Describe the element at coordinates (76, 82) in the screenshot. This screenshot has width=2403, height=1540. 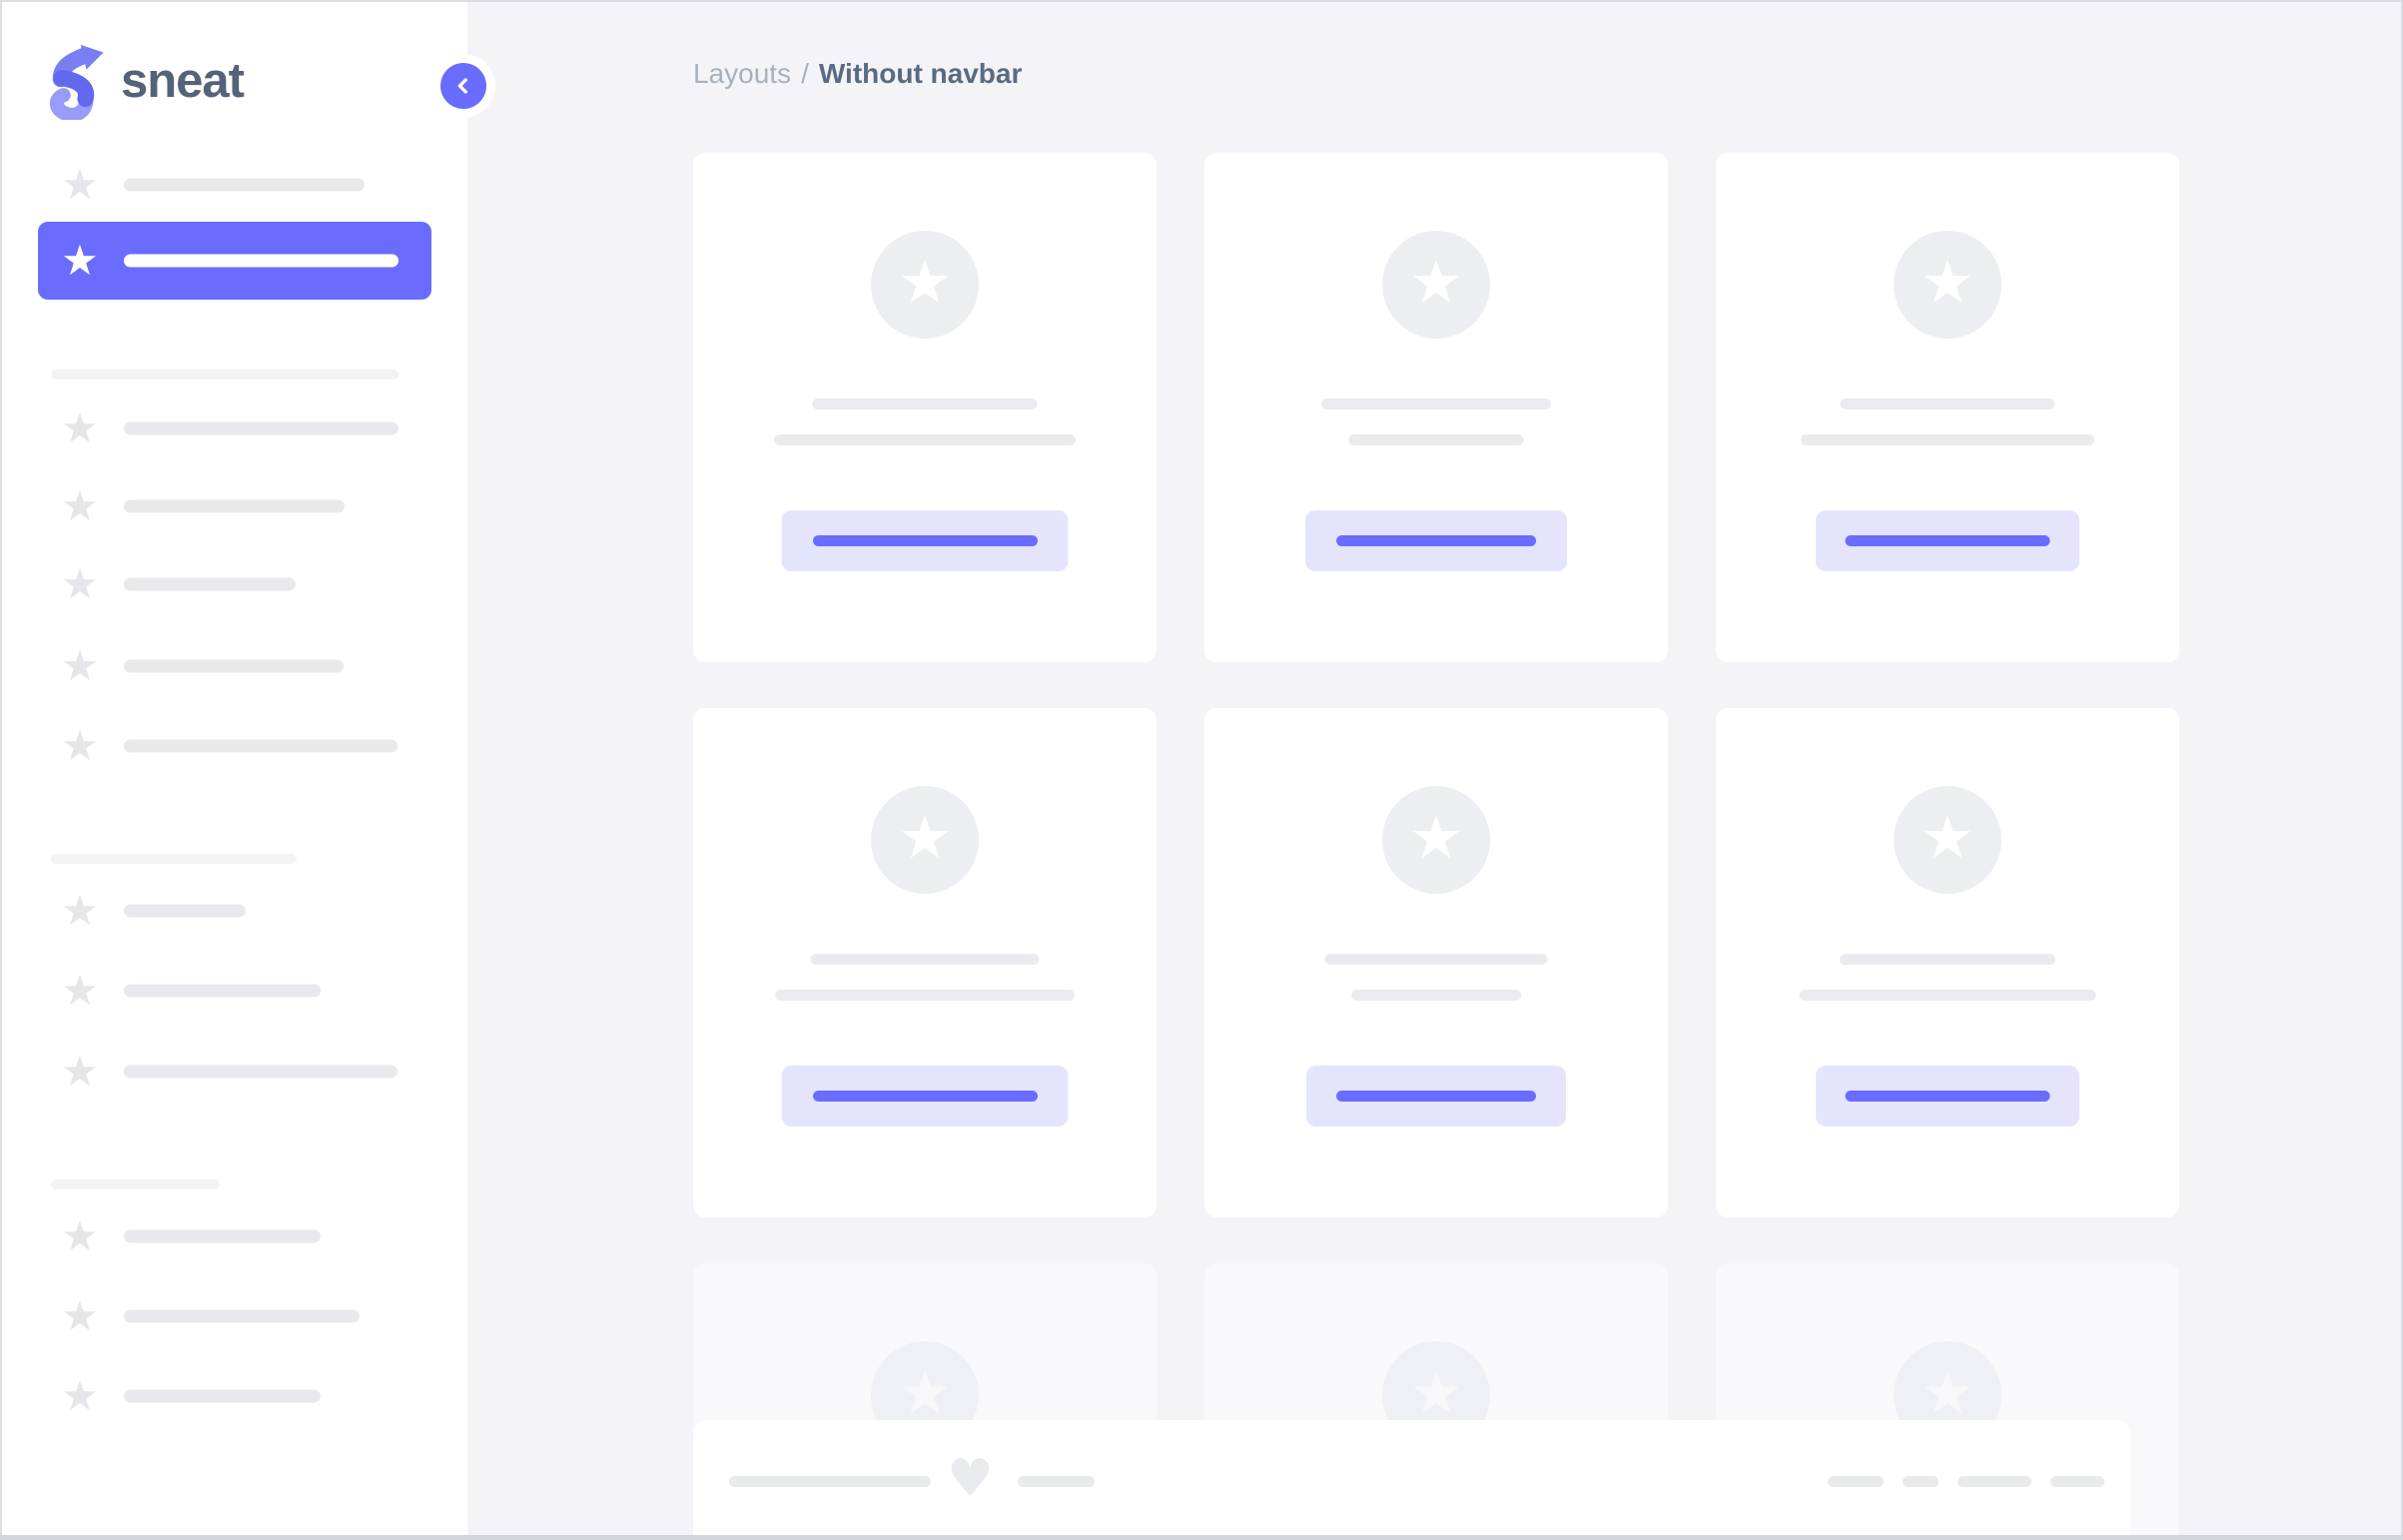
I see `sneat-logo-icon` at that location.